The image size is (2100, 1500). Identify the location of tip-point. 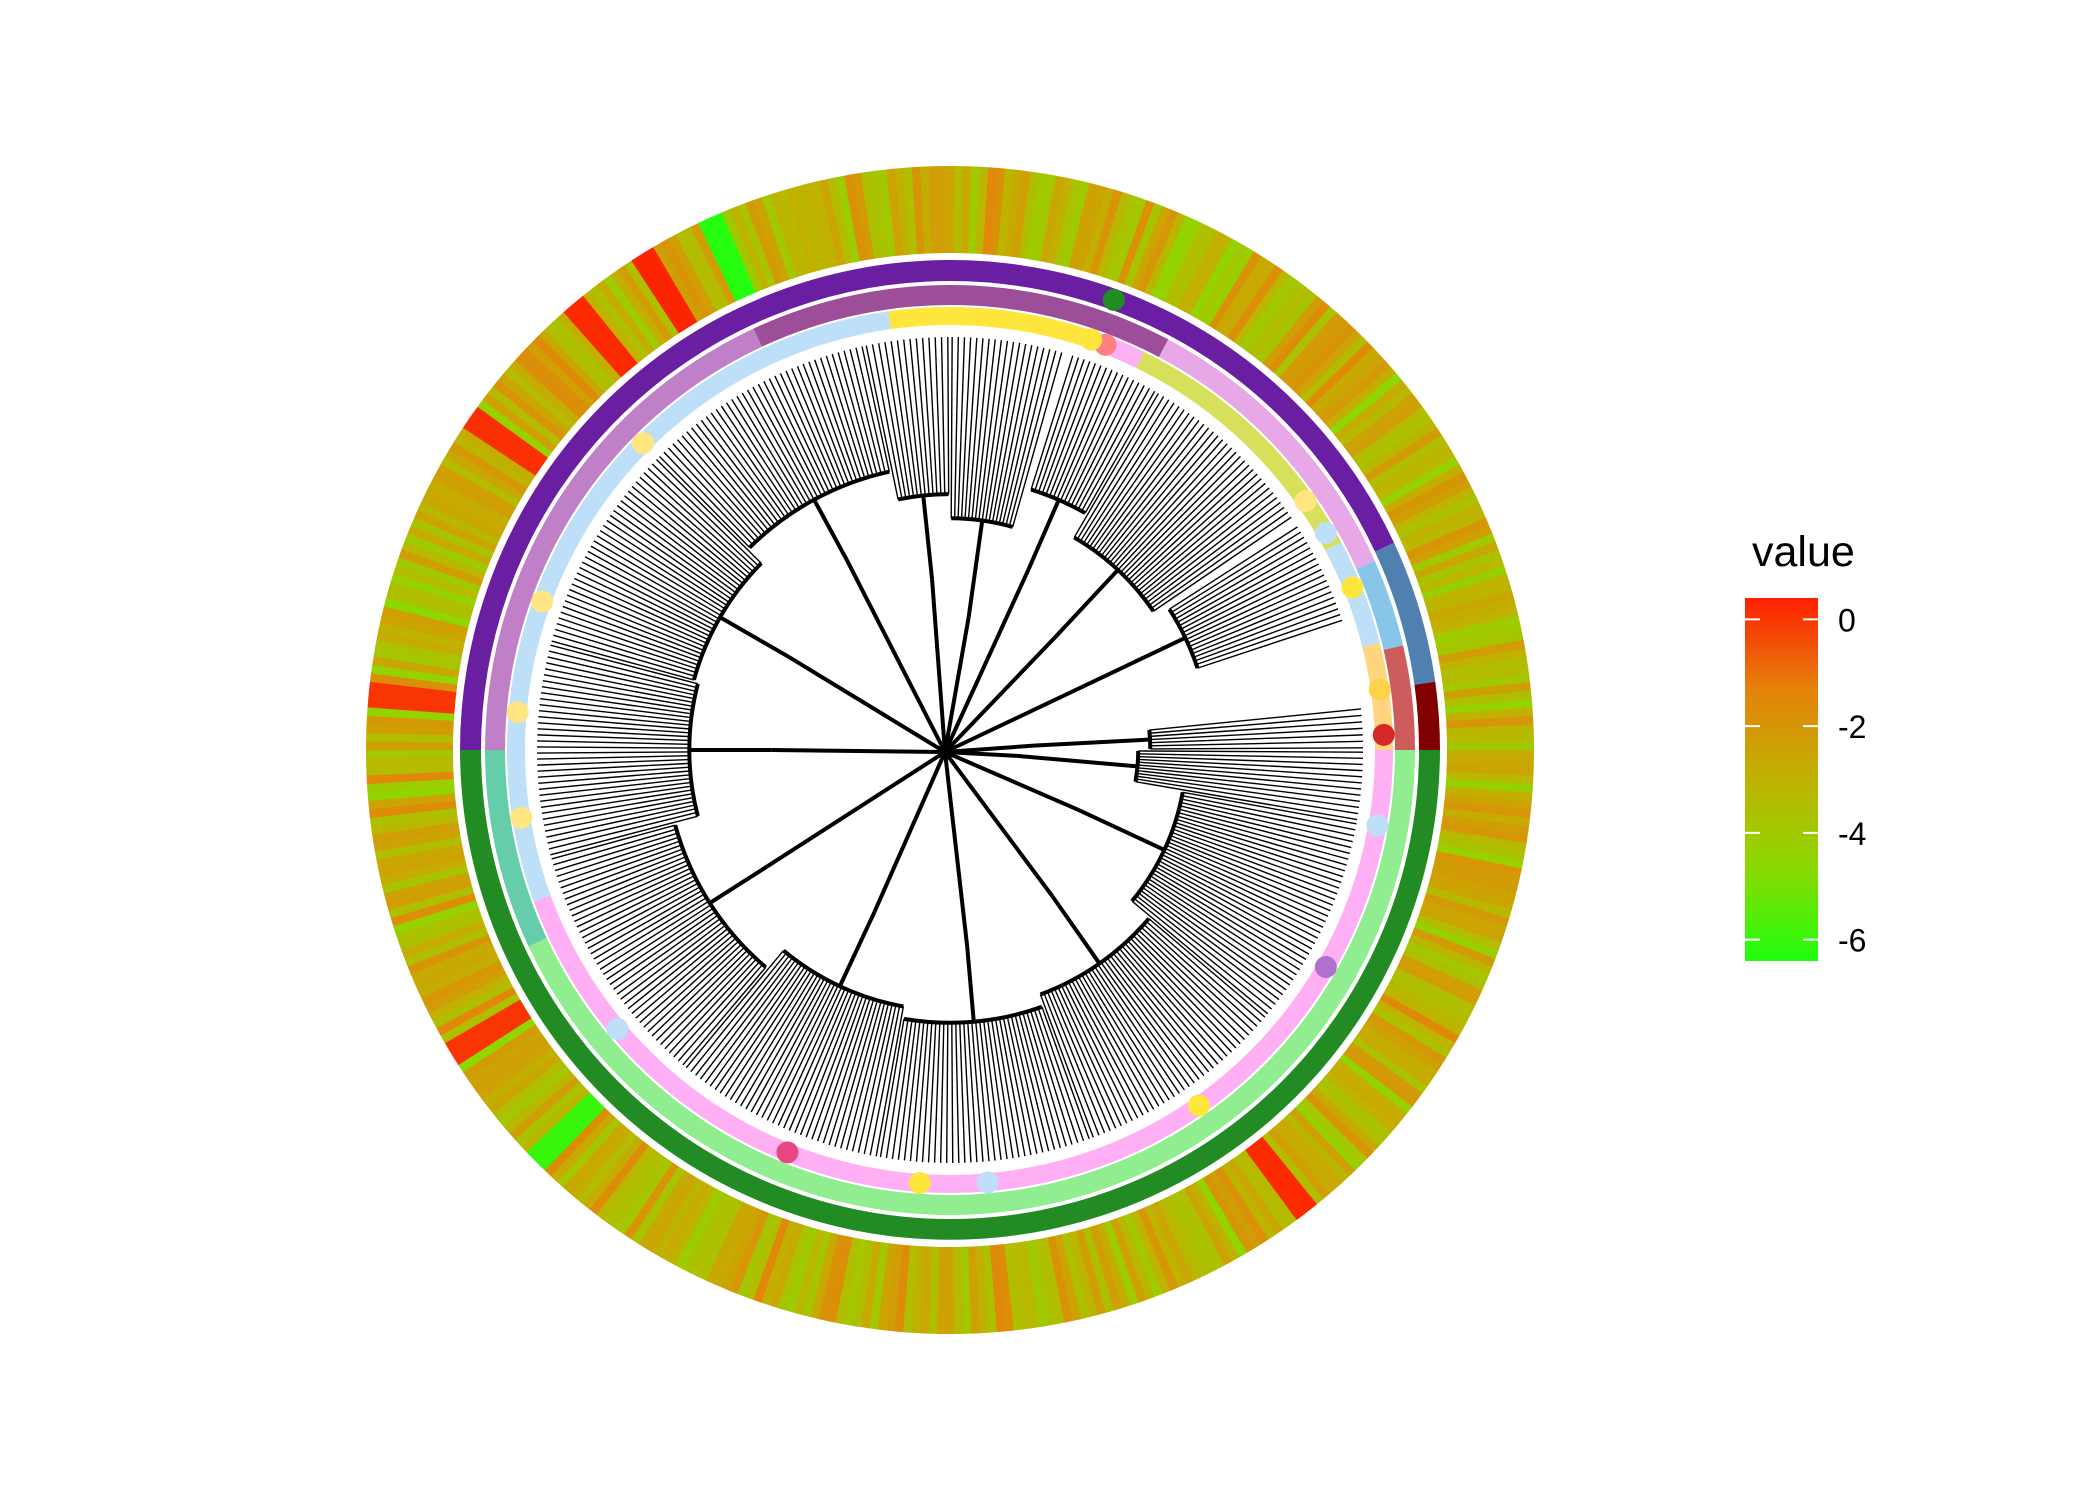
(919, 1182).